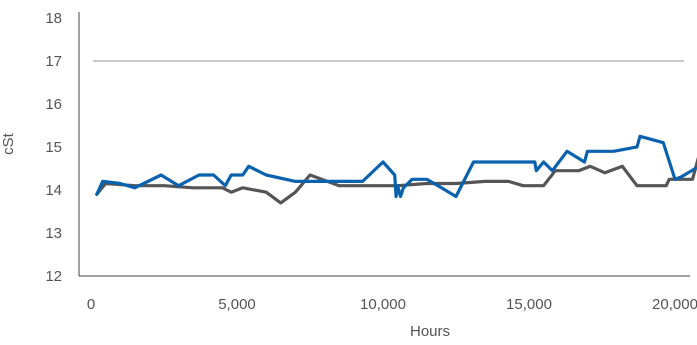 The image size is (697, 345). What do you see at coordinates (383, 304) in the screenshot?
I see `x-tick-label: 10,000` at bounding box center [383, 304].